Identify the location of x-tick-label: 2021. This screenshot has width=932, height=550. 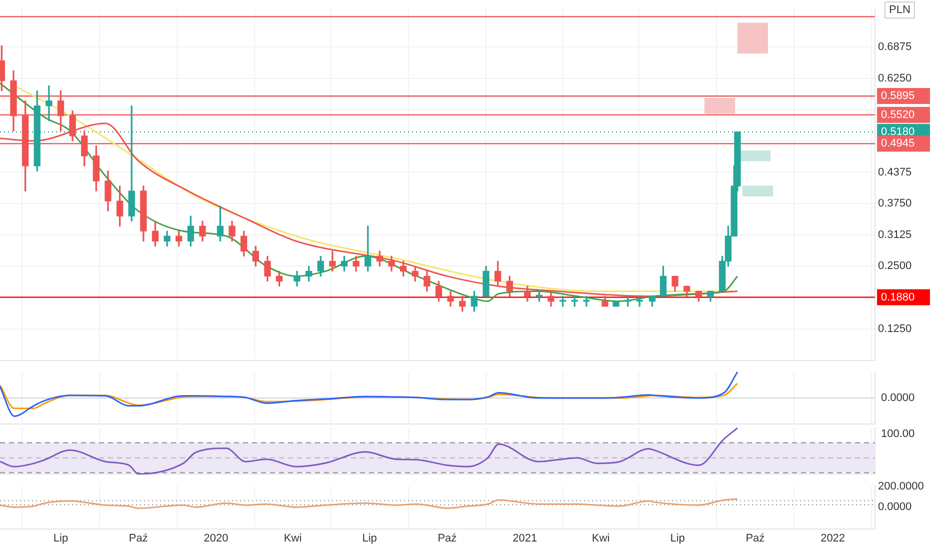
(525, 538).